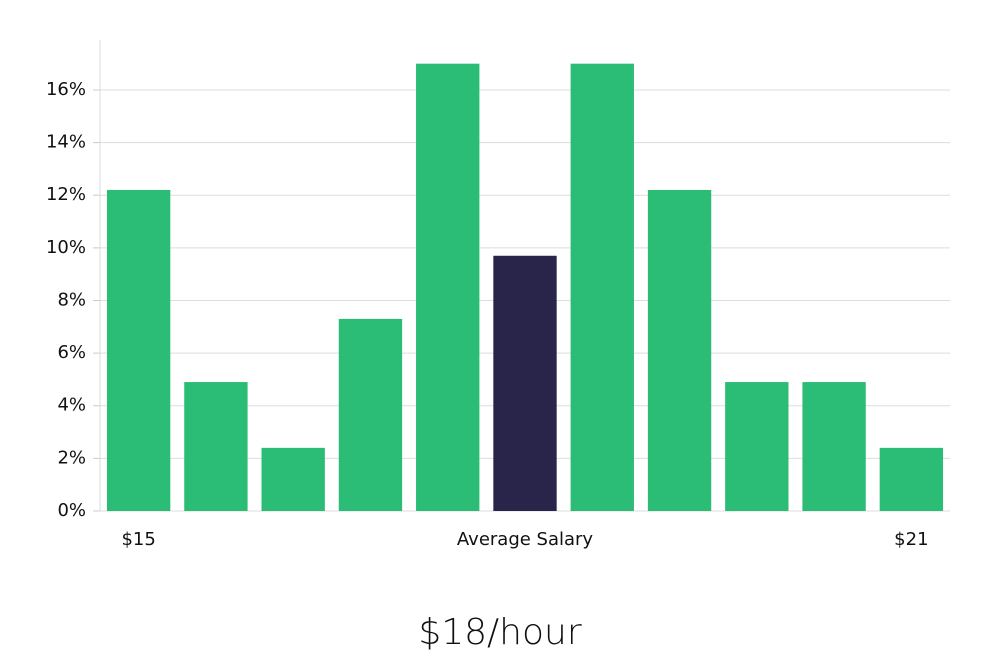  What do you see at coordinates (66, 194) in the screenshot?
I see `y-tick-label: 12%` at bounding box center [66, 194].